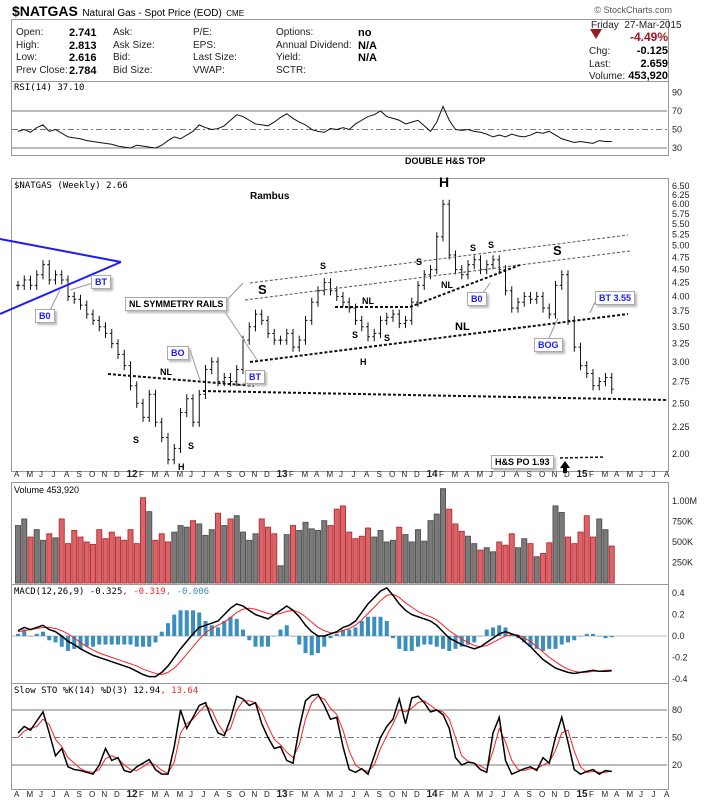 The width and height of the screenshot is (704, 800). I want to click on month-label-top: D, so click(567, 474).